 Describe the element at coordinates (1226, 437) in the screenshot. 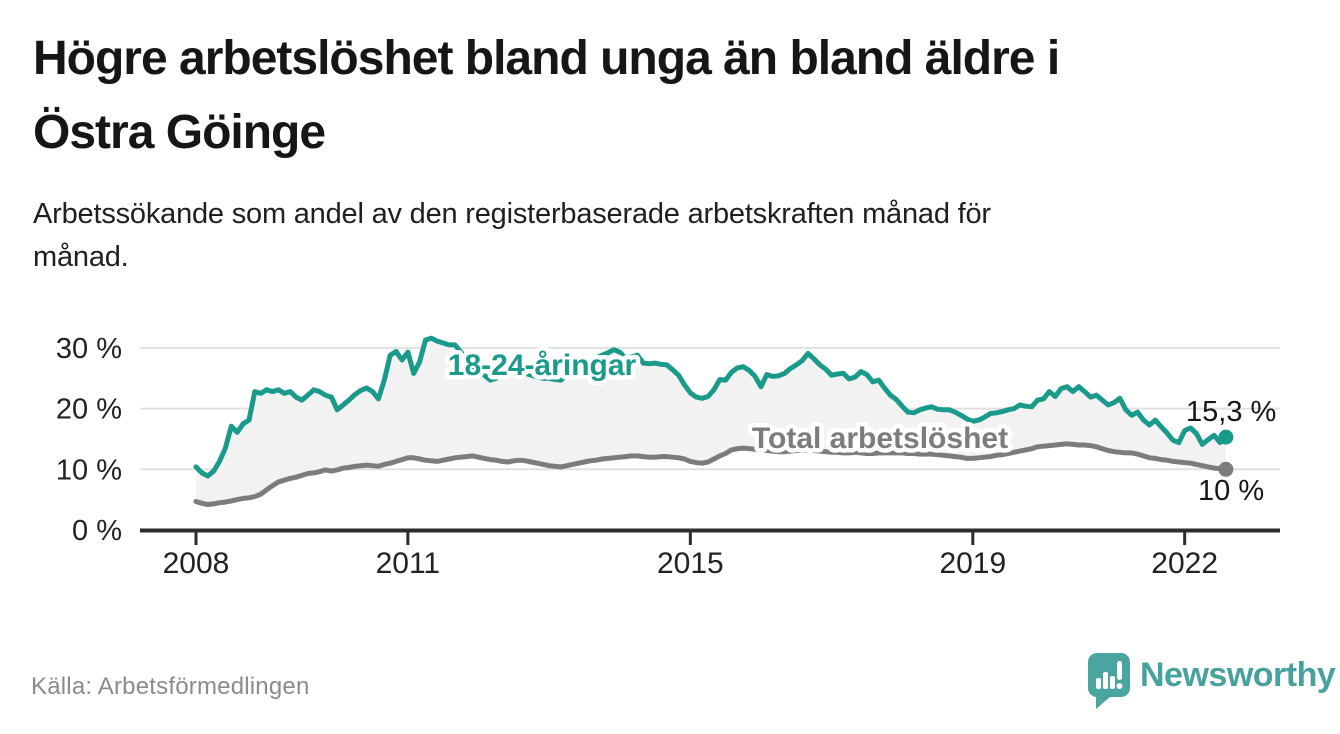

I see `end-dot-young` at that location.